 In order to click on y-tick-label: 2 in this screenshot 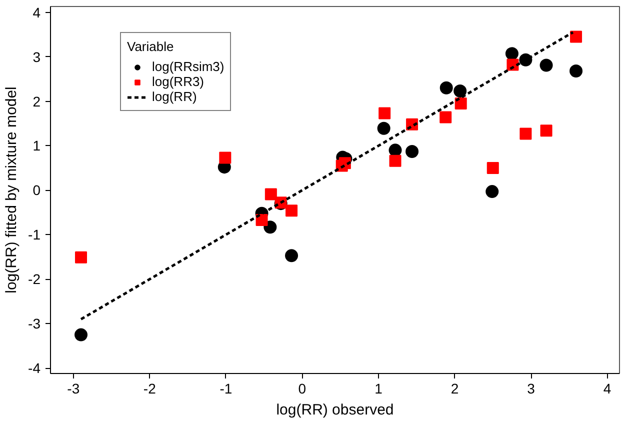, I will do `click(36, 101)`.